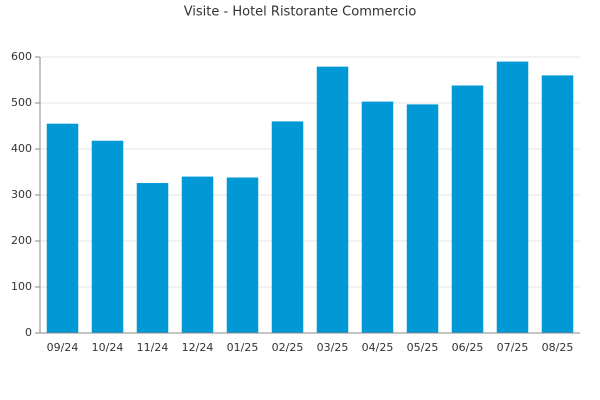 The width and height of the screenshot is (600, 400). What do you see at coordinates (288, 347) in the screenshot?
I see `x-tick-label: 02/25` at bounding box center [288, 347].